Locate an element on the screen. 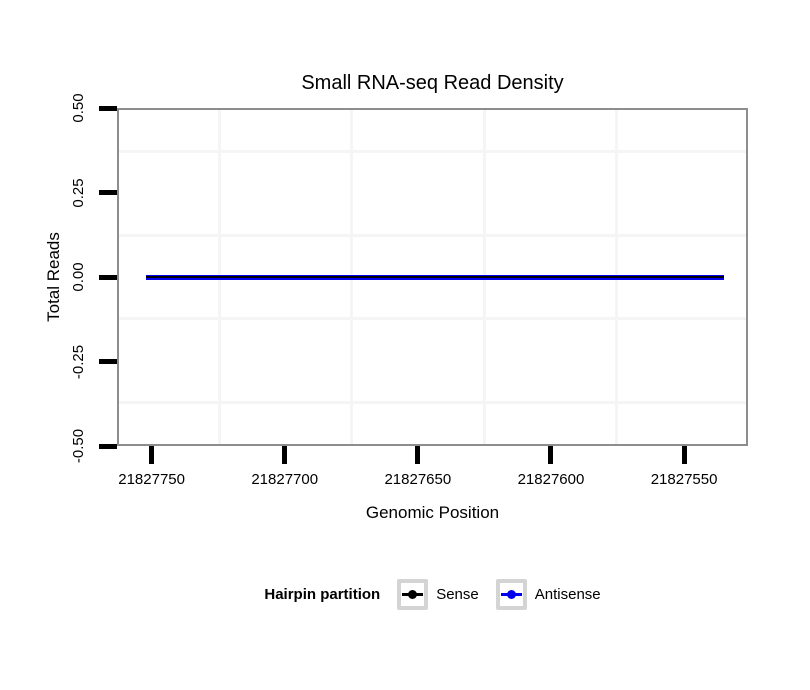  legend-key-sense is located at coordinates (413, 594).